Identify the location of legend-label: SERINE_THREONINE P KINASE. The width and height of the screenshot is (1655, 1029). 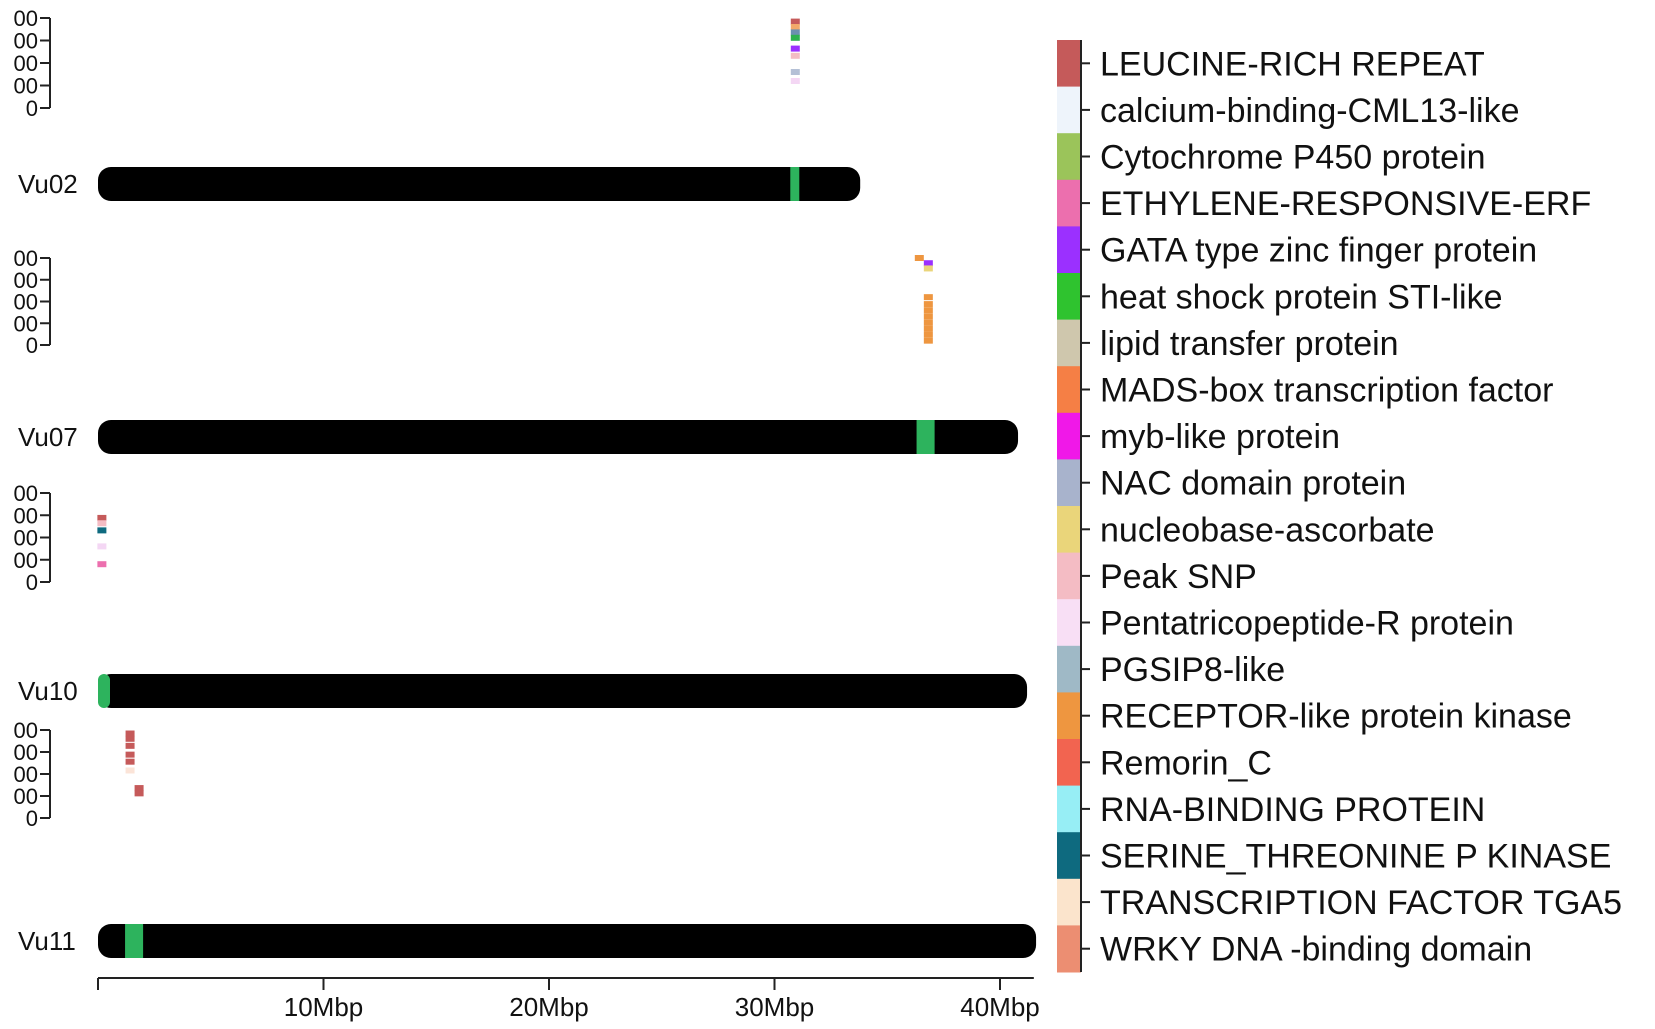
(1355, 857).